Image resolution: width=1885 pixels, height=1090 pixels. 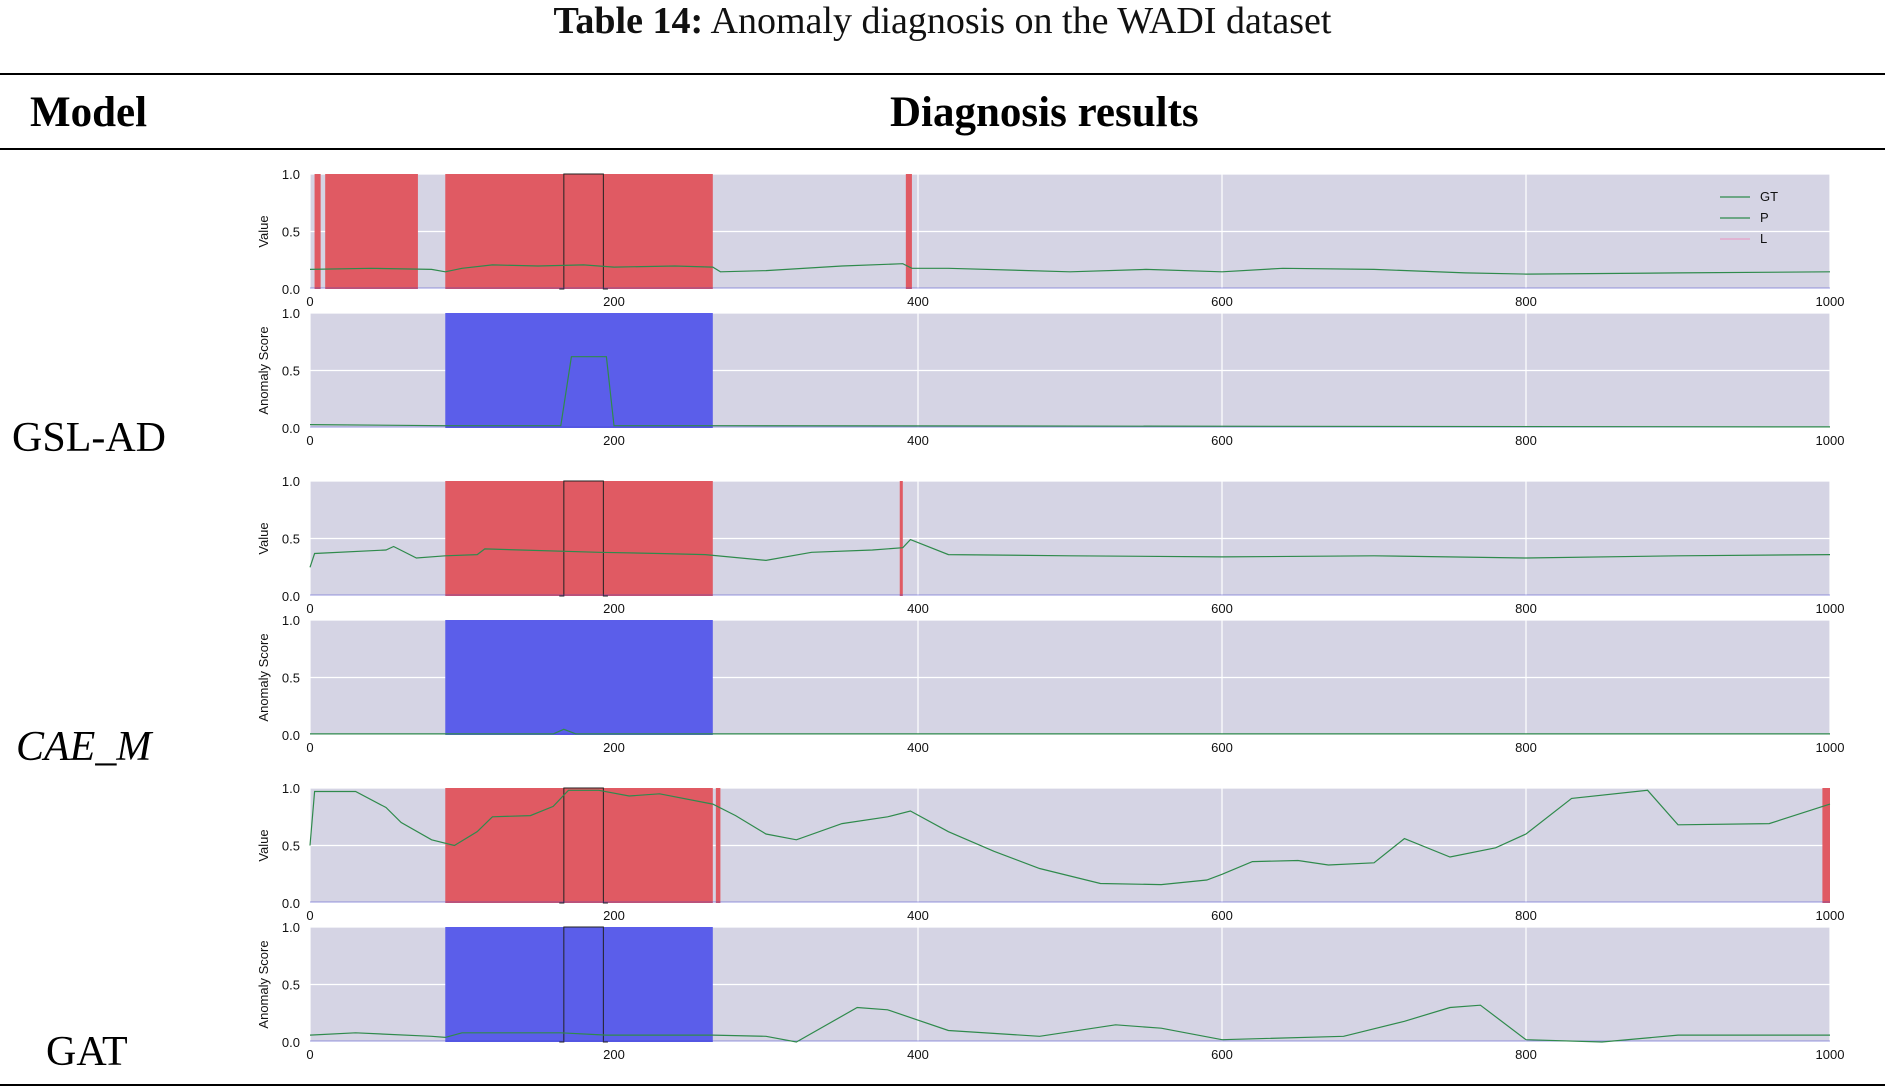 What do you see at coordinates (942, 149) in the screenshot?
I see `header-rule` at bounding box center [942, 149].